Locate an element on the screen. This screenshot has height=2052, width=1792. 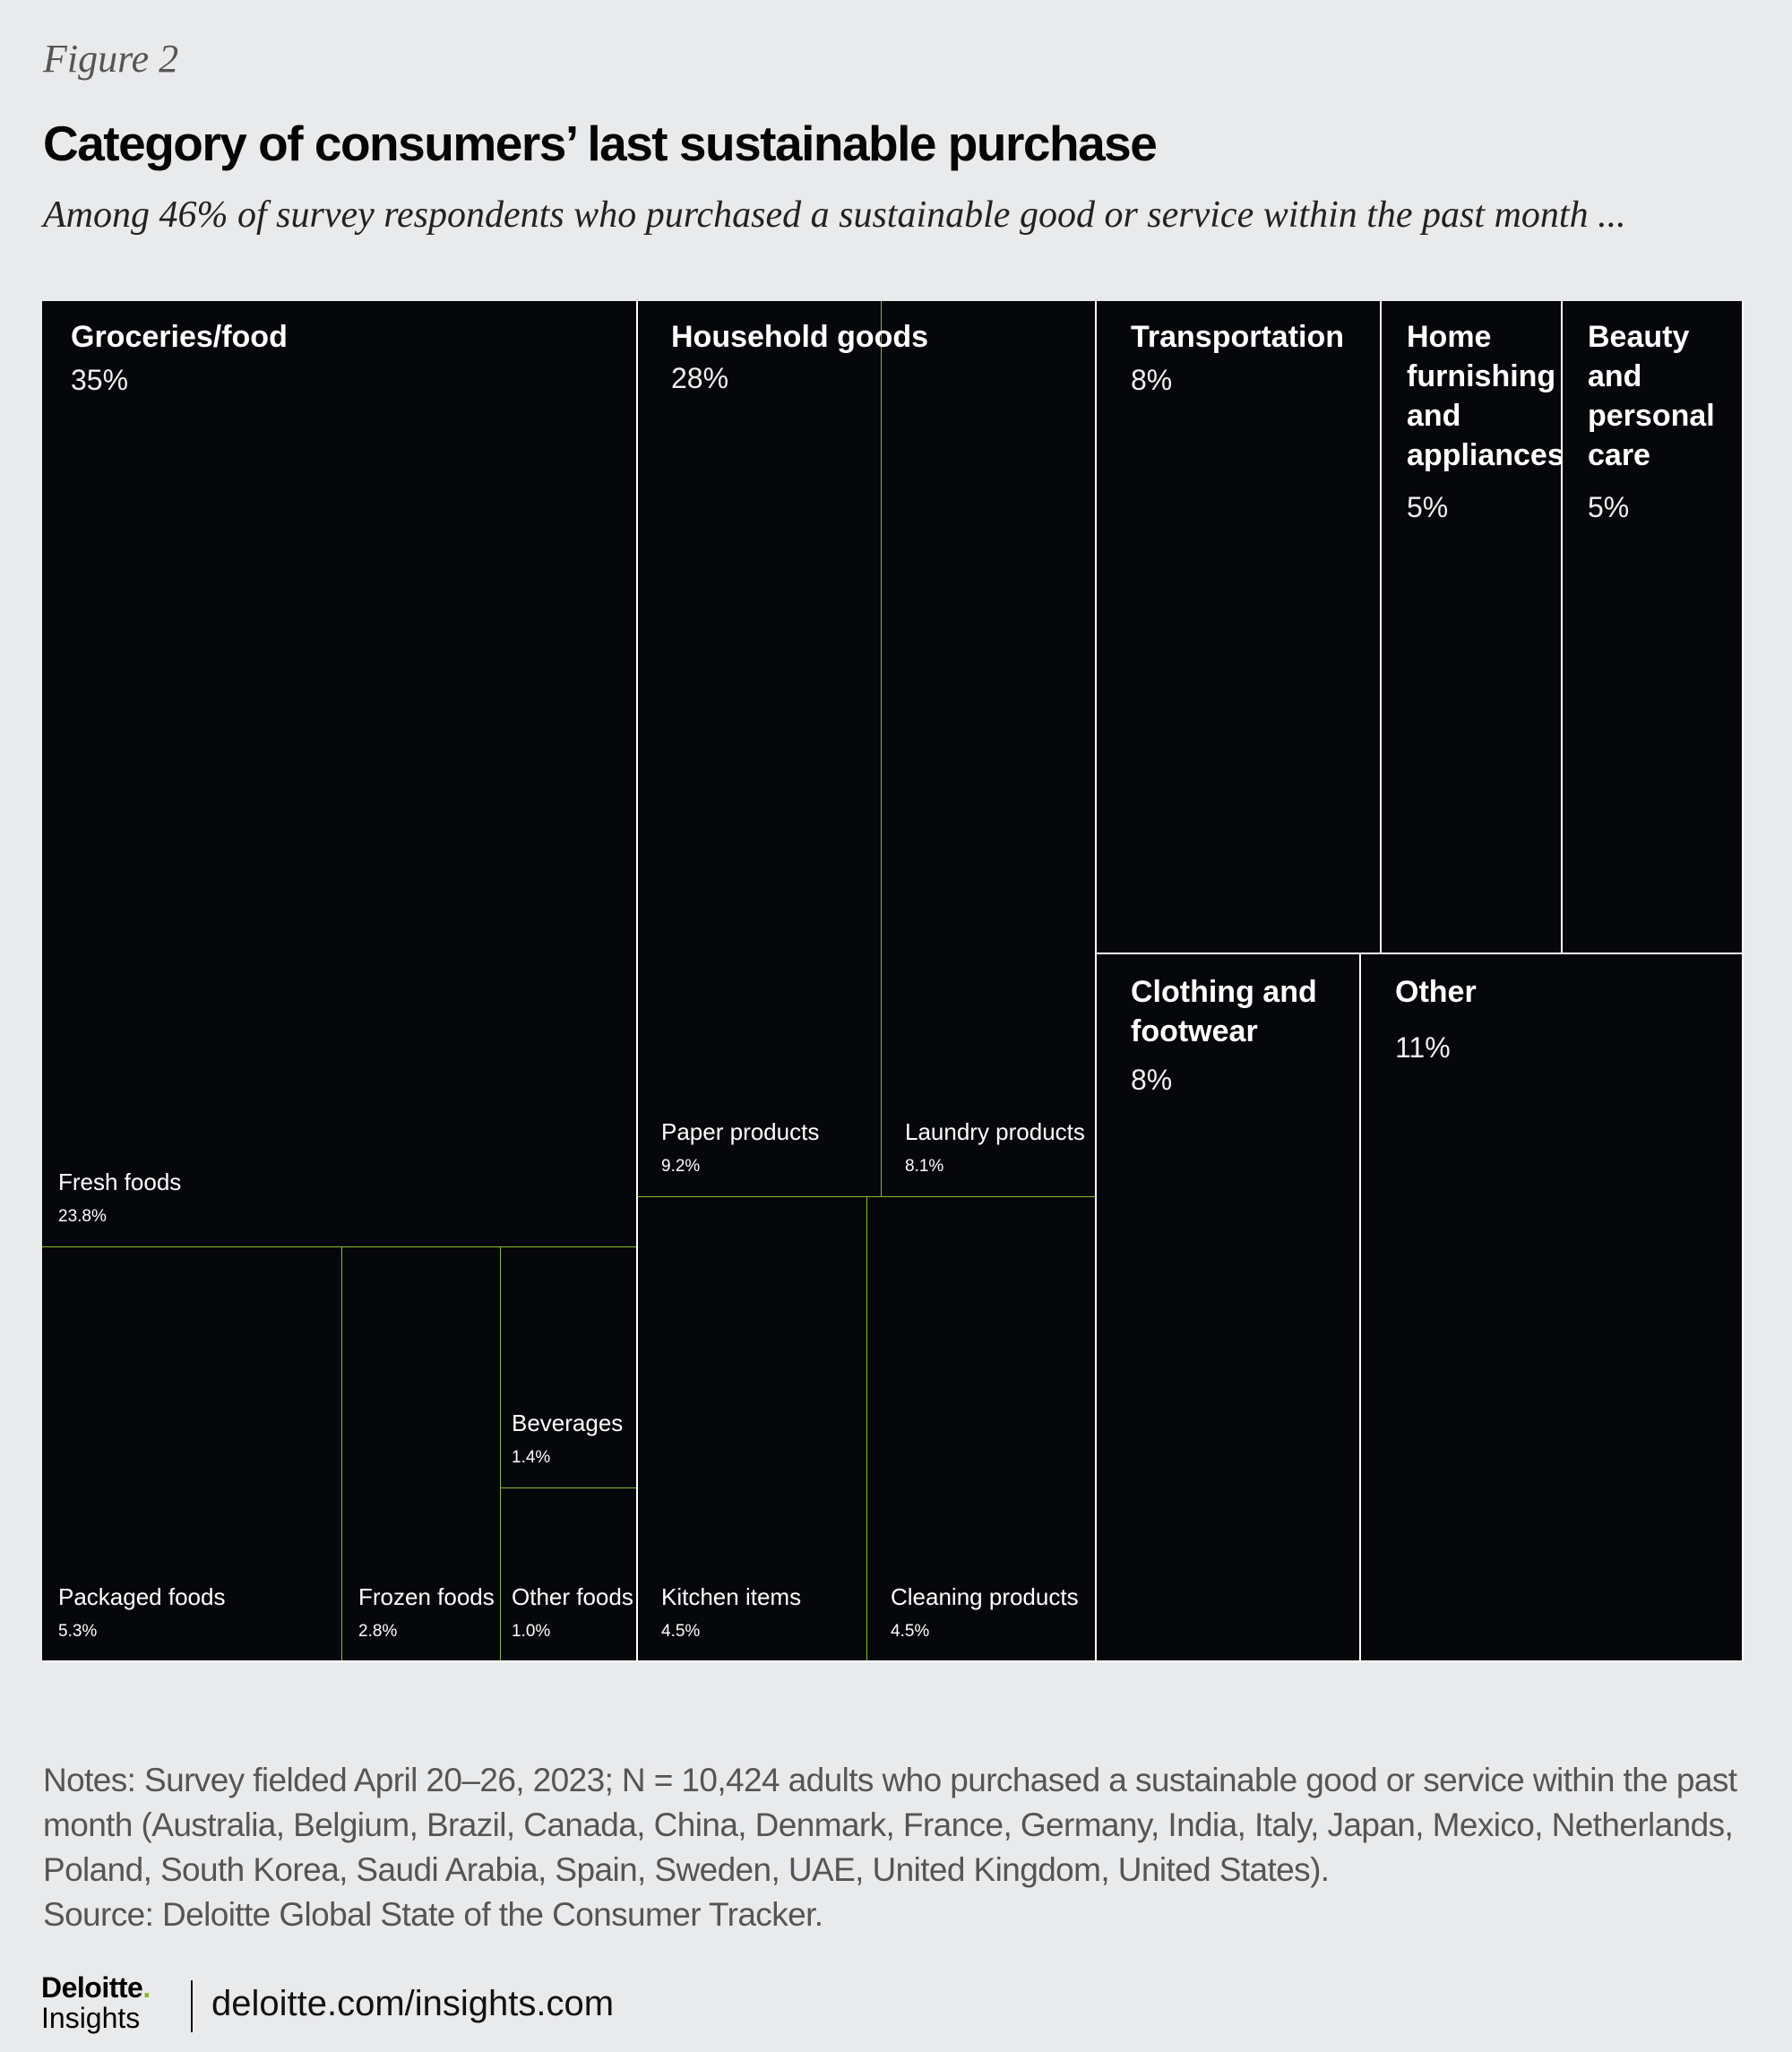
sub-category-value: 9.2% is located at coordinates (681, 1166).